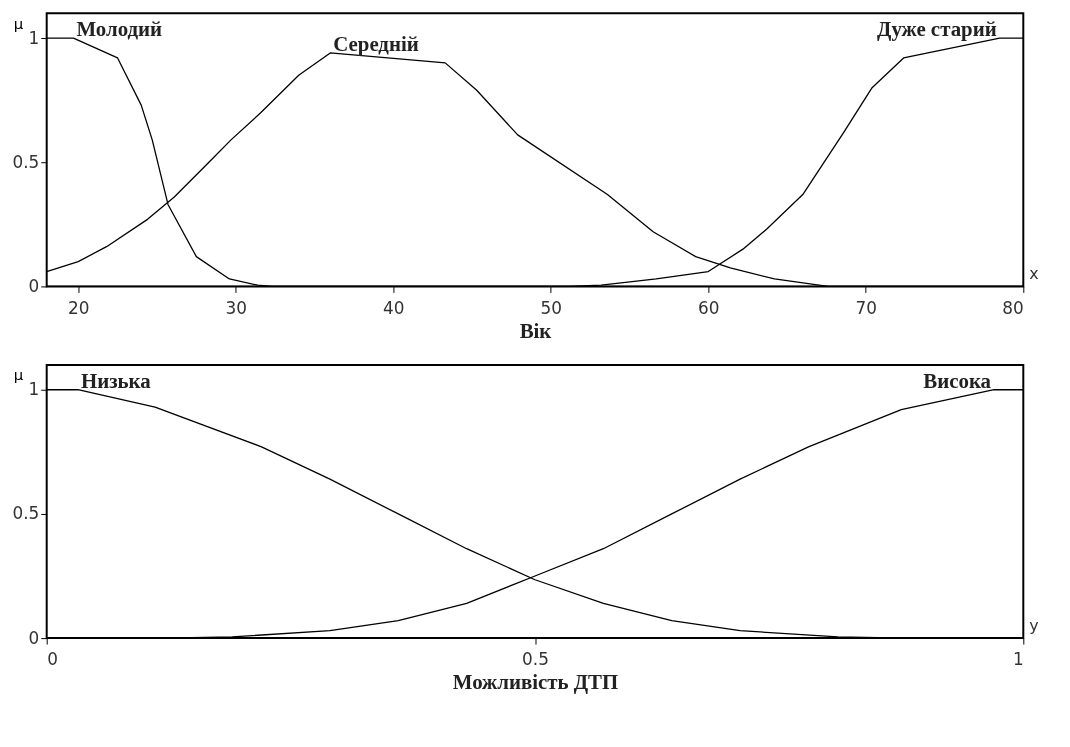  I want to click on x-tick-label: 60, so click(709, 307).